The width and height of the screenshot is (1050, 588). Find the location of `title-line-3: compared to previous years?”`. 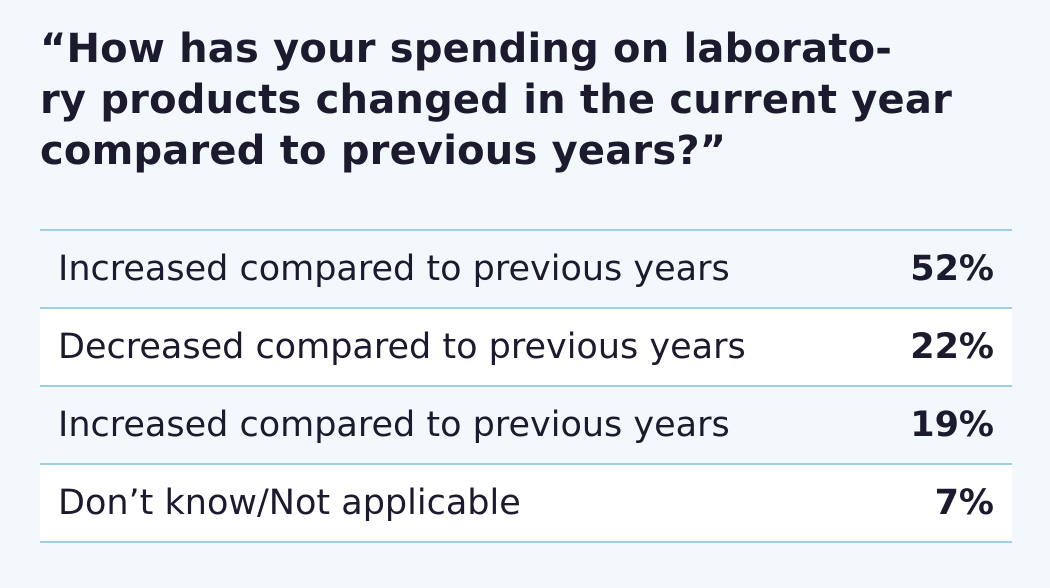

title-line-3: compared to previous years?” is located at coordinates (383, 151).